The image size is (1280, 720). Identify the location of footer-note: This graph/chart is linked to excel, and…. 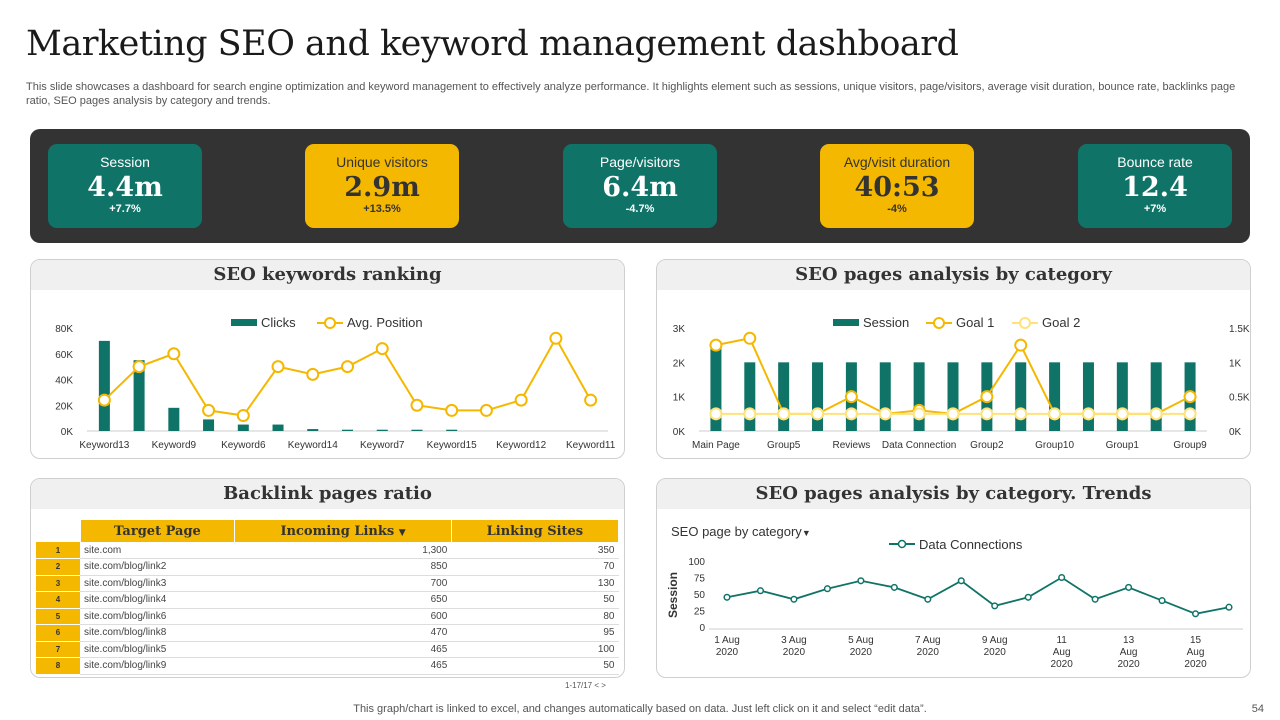
(640, 709).